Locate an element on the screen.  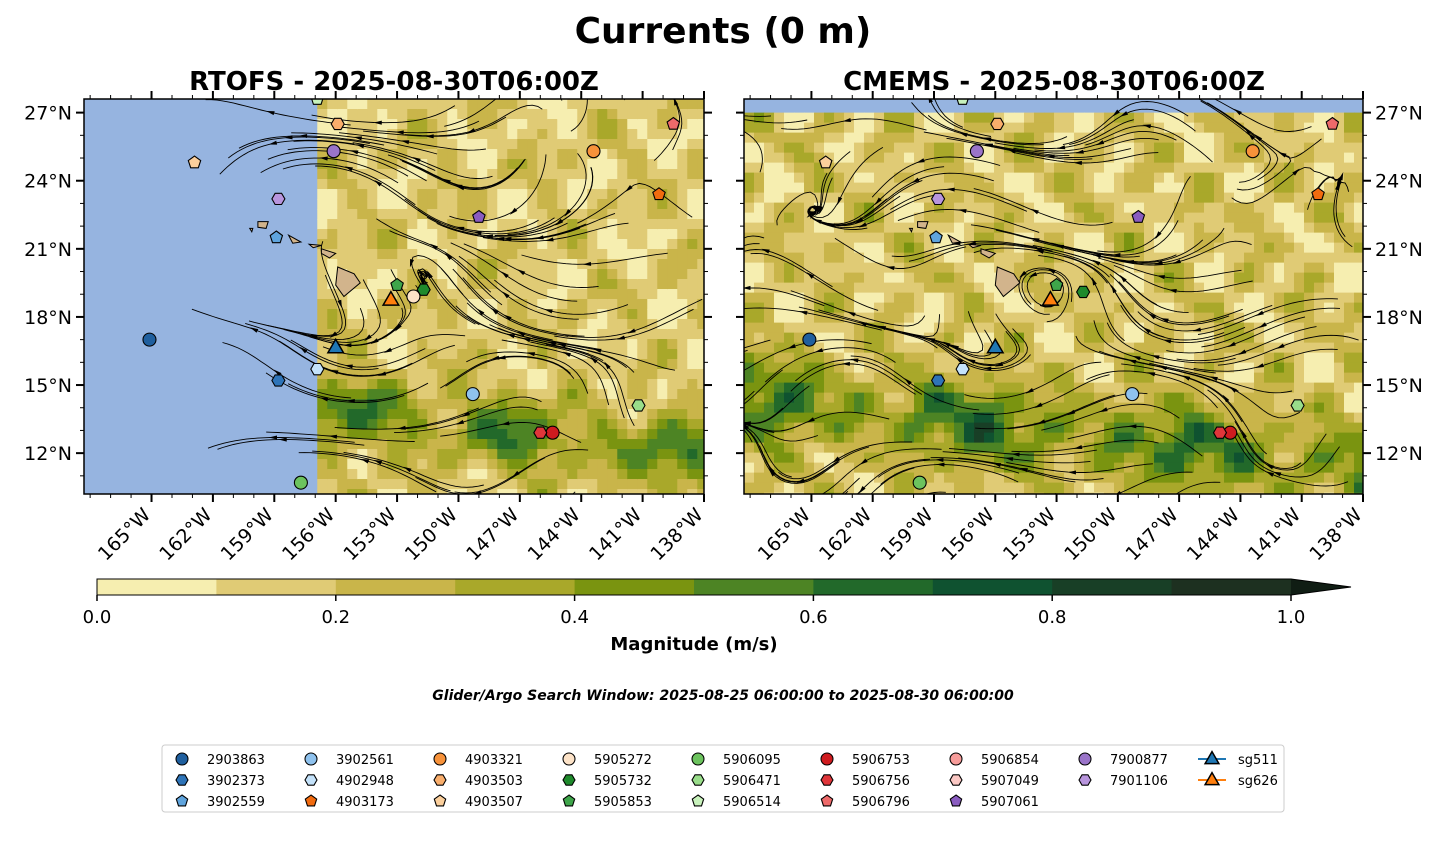
x-tick-label: 153°W is located at coordinates (369, 534).